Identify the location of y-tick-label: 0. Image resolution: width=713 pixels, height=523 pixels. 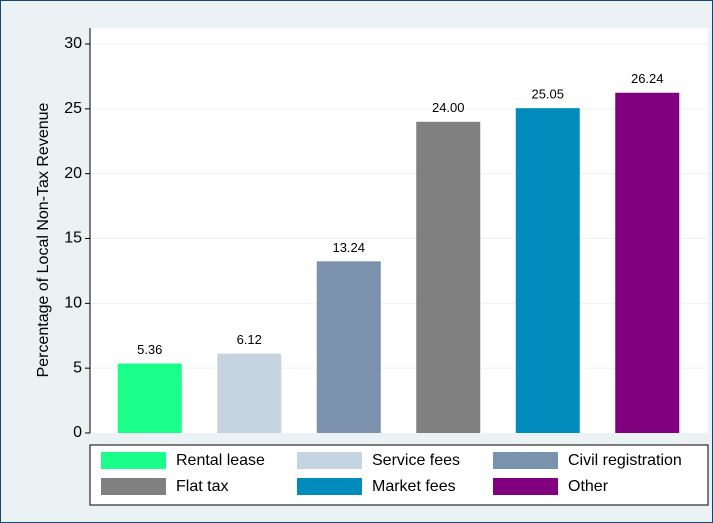
(77, 432).